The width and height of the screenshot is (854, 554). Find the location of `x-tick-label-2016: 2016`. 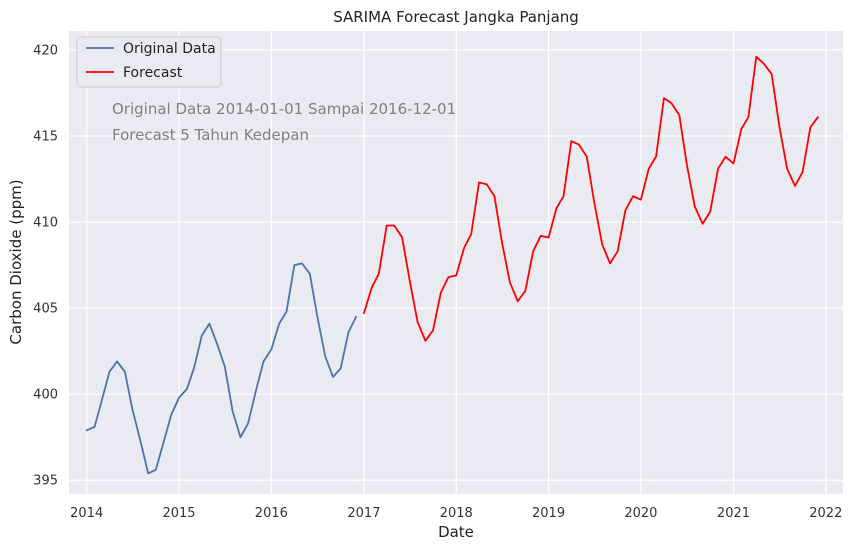

x-tick-label-2016: 2016 is located at coordinates (271, 513).